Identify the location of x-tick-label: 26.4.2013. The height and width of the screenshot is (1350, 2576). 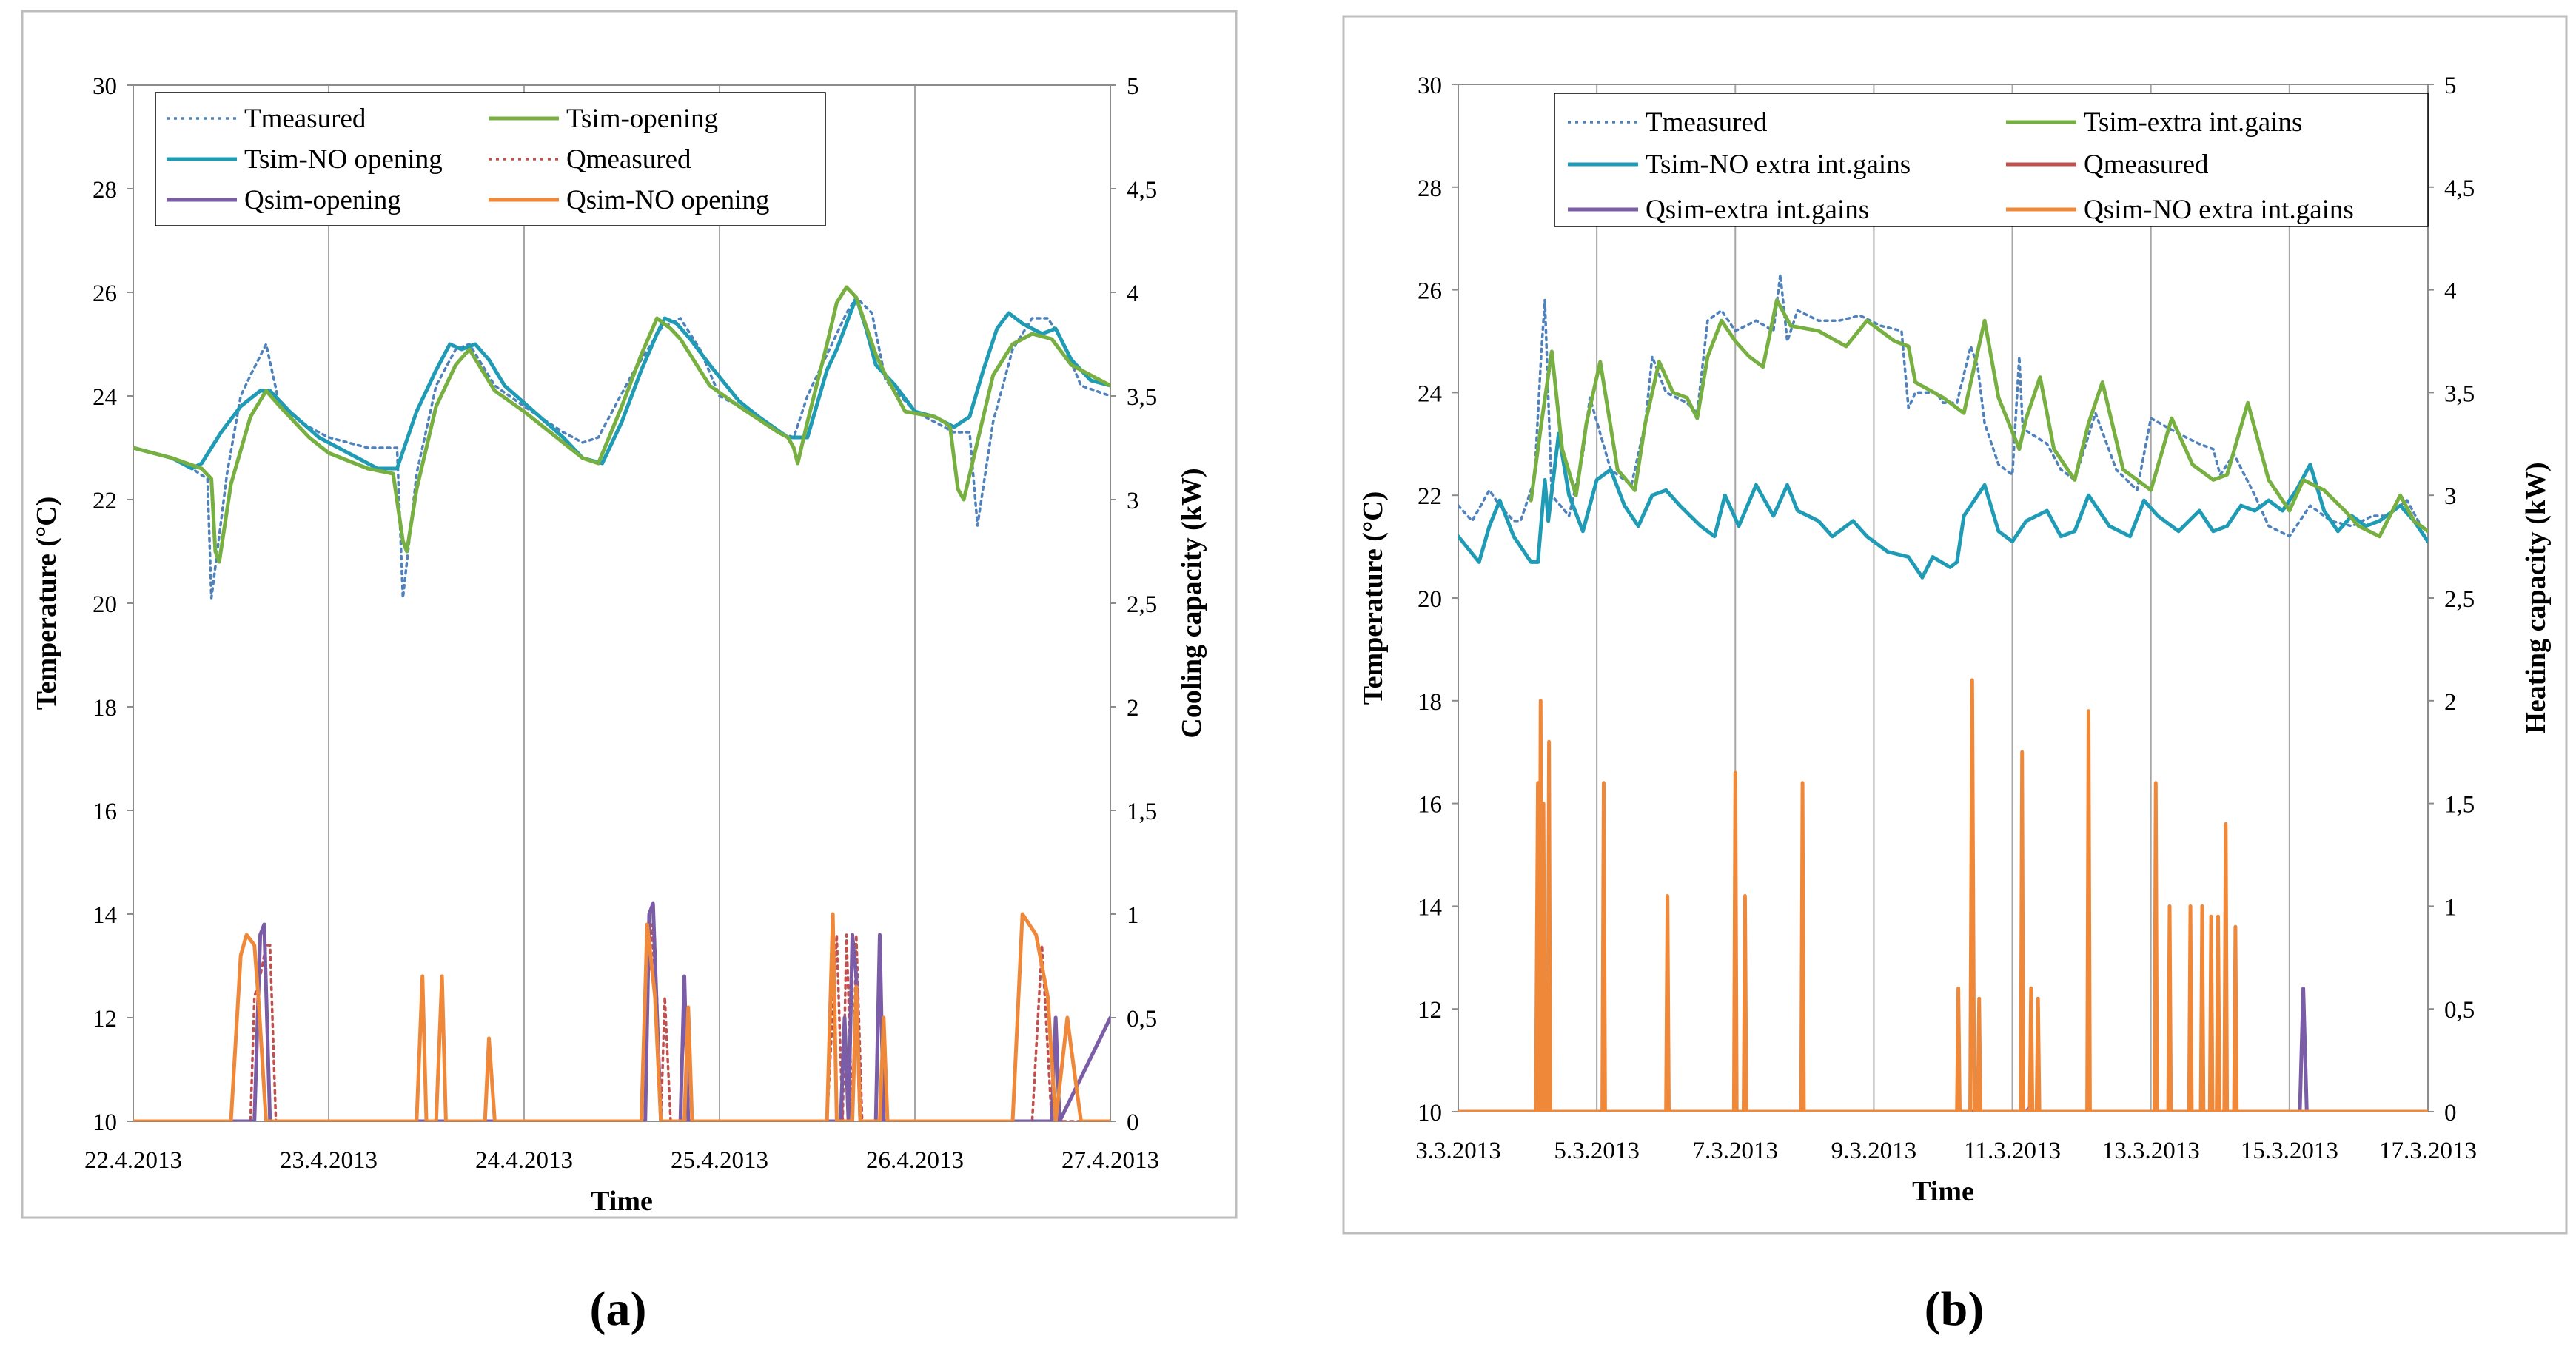
(915, 1161).